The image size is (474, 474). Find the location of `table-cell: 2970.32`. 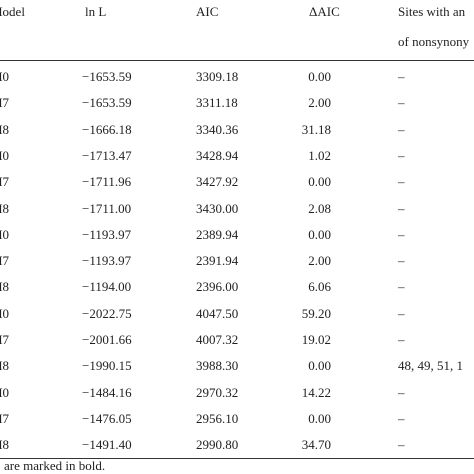

table-cell: 2970.32 is located at coordinates (217, 392).